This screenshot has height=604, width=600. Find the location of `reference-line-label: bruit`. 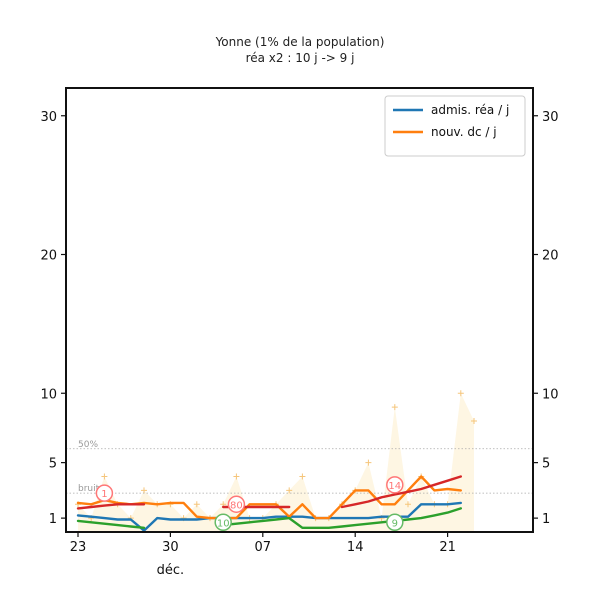

reference-line-label: bruit is located at coordinates (89, 489).